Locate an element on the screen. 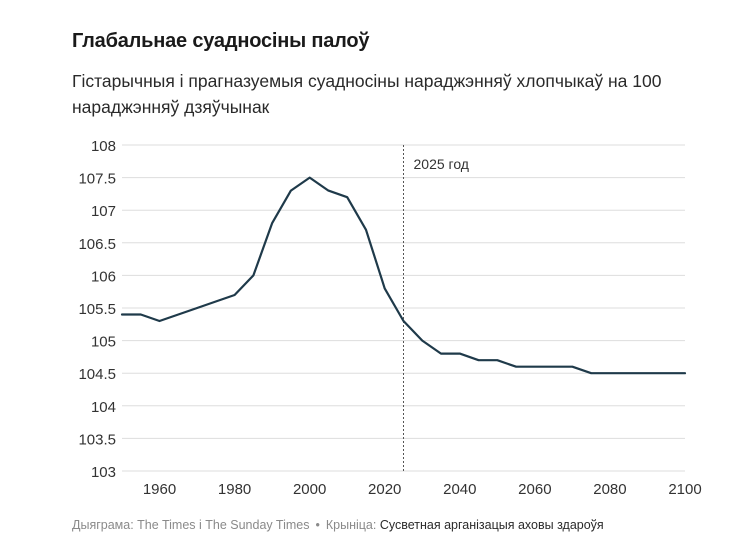  x-tick-label: 2060 is located at coordinates (534, 489).